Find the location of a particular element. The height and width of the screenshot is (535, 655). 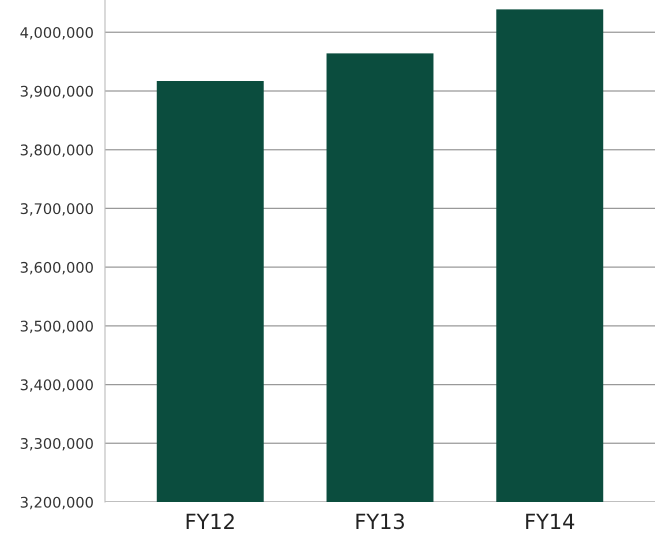

y-tick-label: 3,200,000 is located at coordinates (56, 503).